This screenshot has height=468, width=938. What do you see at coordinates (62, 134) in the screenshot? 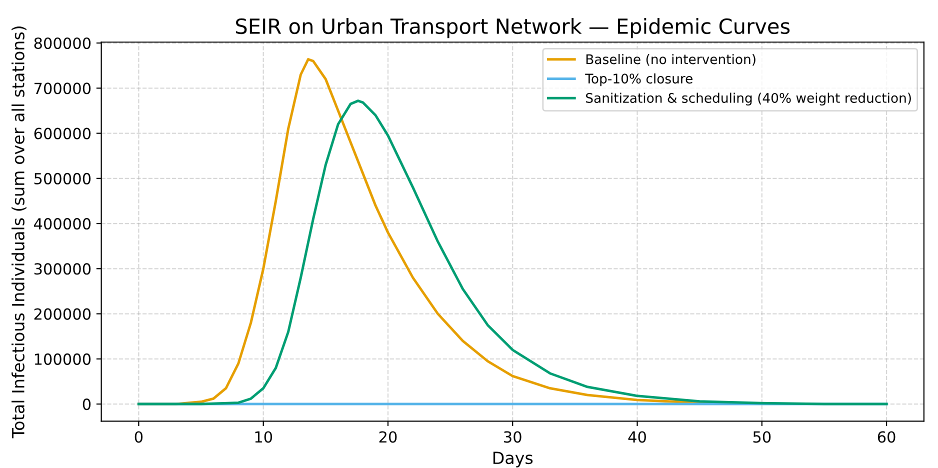
I see `y-tick-label: 600000` at bounding box center [62, 134].